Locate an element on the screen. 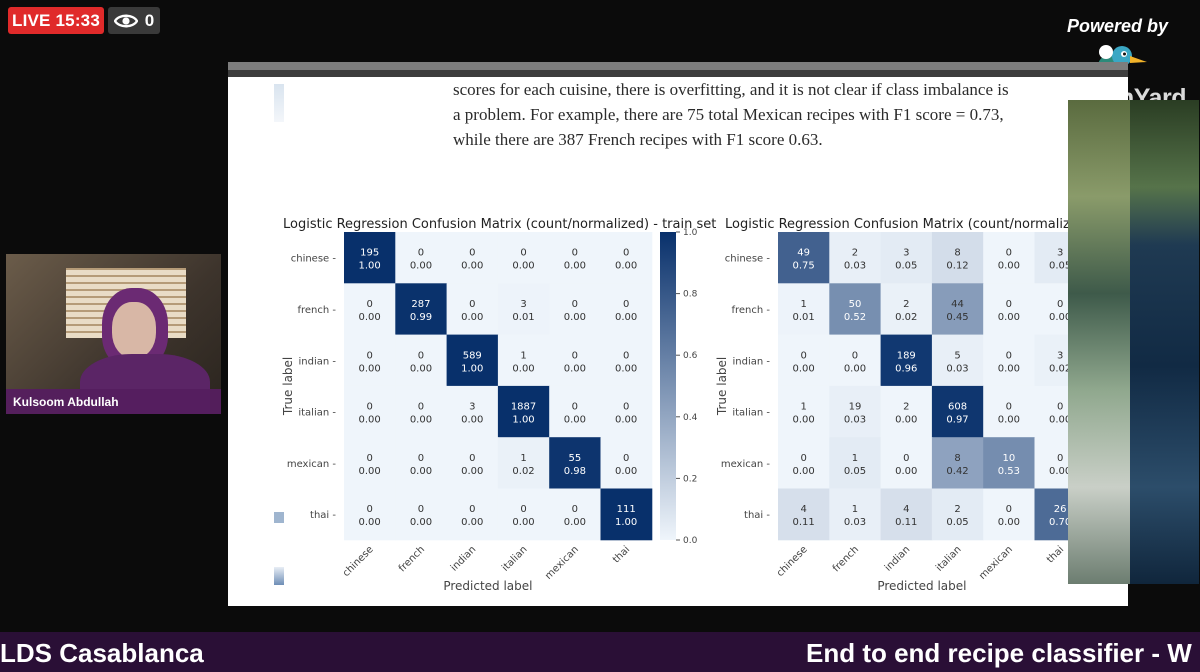  x-tick-label: mexican is located at coordinates (996, 563).